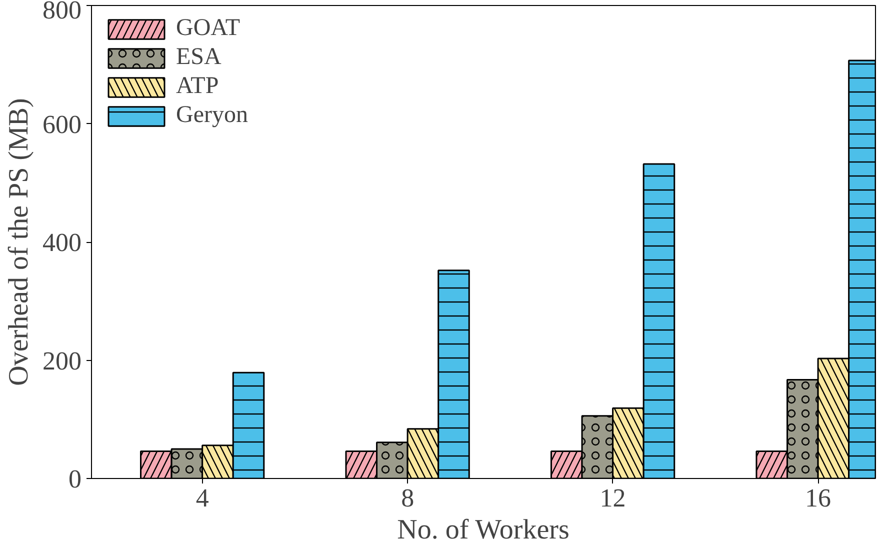 The width and height of the screenshot is (887, 553). Describe the element at coordinates (62, 12) in the screenshot. I see `y-tick-label: 800` at that location.